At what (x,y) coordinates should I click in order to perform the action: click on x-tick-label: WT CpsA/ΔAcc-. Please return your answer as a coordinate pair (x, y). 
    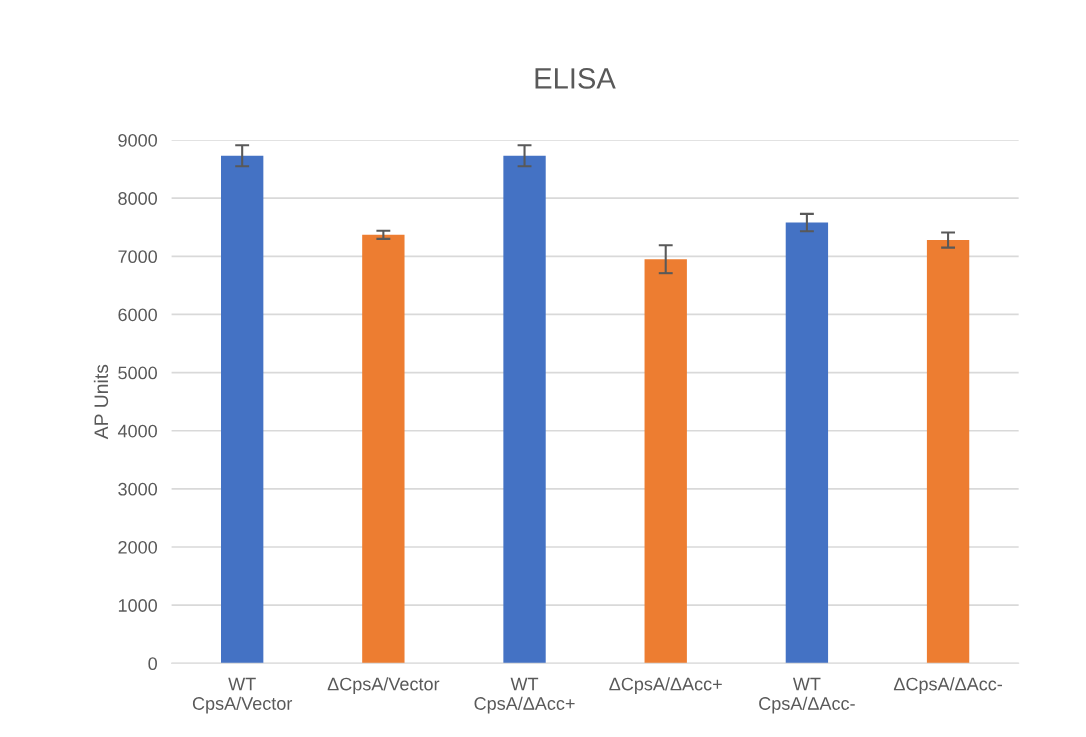
    Looking at the image, I should click on (807, 695).